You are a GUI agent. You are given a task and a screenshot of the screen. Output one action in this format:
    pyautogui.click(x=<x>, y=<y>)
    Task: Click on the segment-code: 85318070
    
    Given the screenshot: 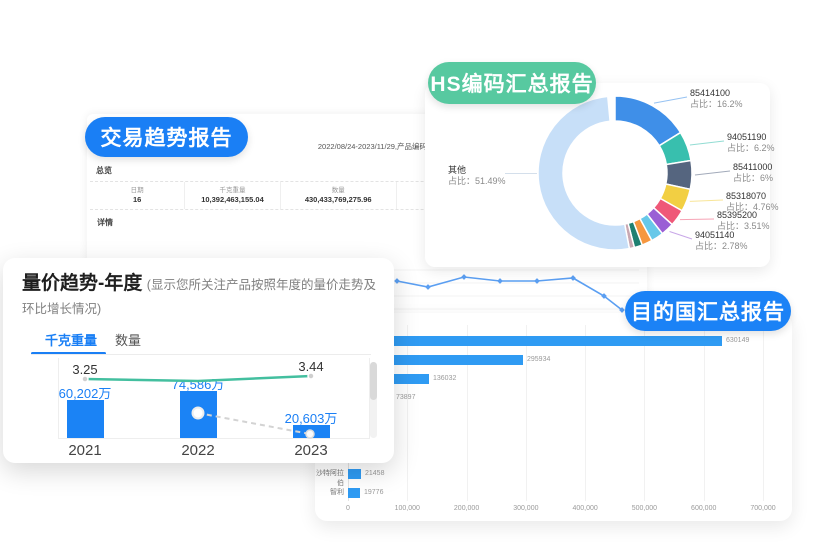 What is the action you would take?
    pyautogui.click(x=746, y=196)
    